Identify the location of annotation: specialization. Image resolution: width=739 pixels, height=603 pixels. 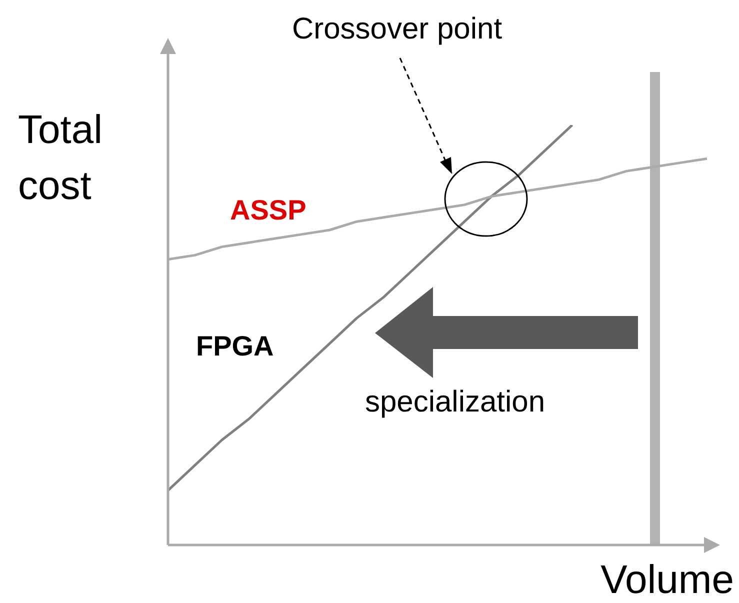
(455, 401).